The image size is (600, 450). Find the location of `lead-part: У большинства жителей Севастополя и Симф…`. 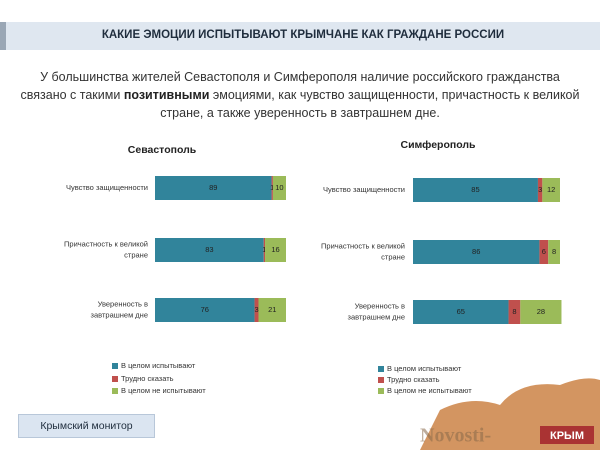

lead-part: У большинства жителей Севастополя и Симф… is located at coordinates (290, 86).